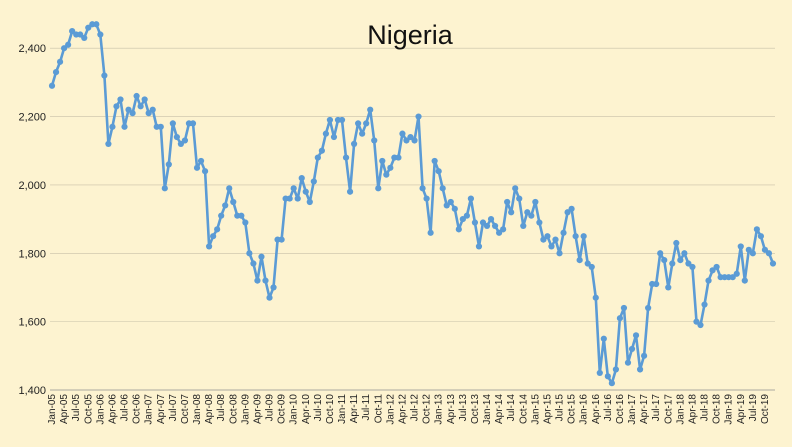 The width and height of the screenshot is (792, 447). I want to click on x-tick-label: Jan-18, so click(680, 409).